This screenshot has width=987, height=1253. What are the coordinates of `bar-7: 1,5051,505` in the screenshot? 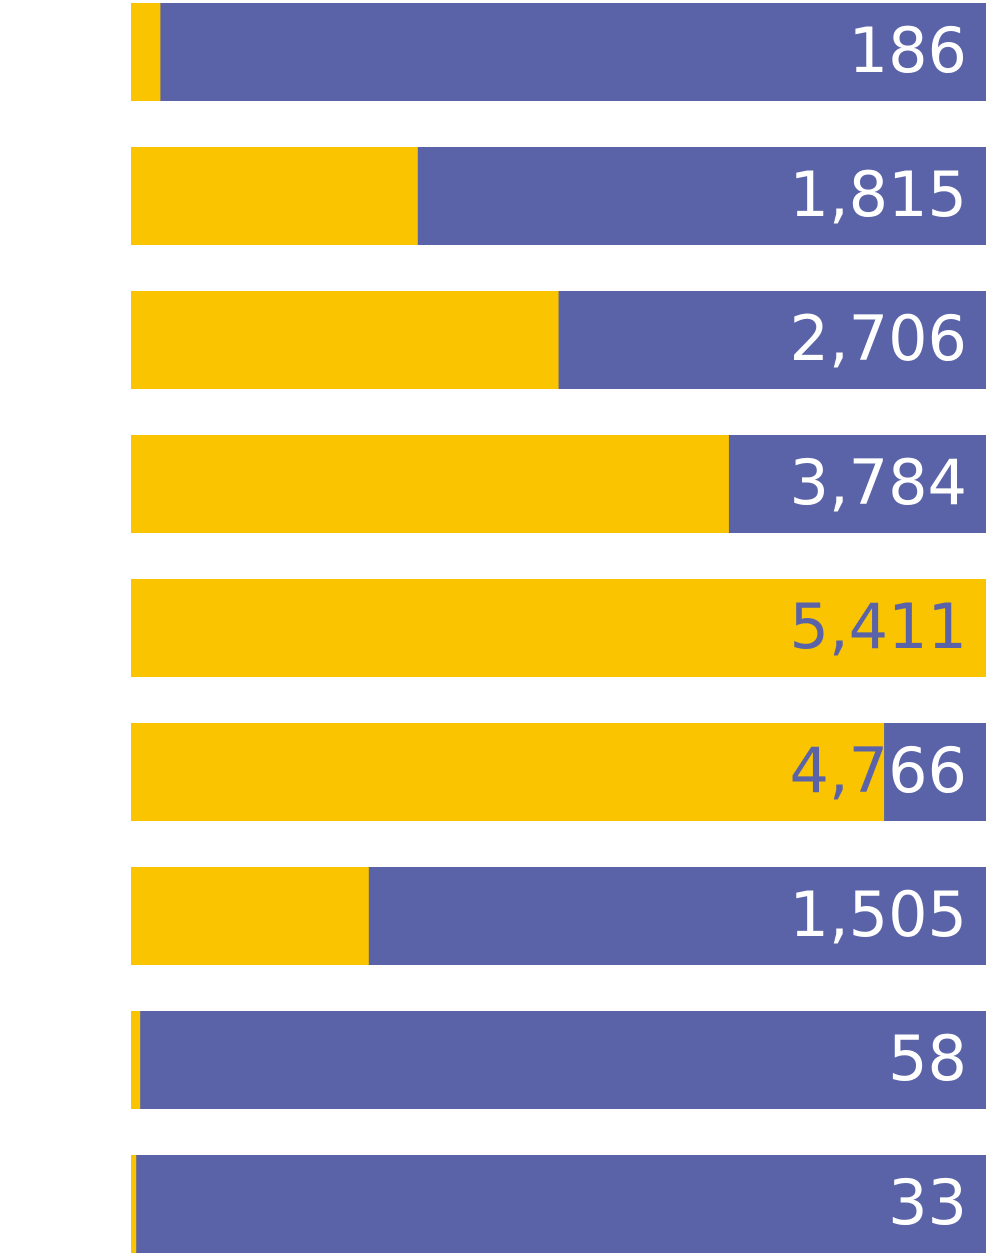 It's located at (558, 916).